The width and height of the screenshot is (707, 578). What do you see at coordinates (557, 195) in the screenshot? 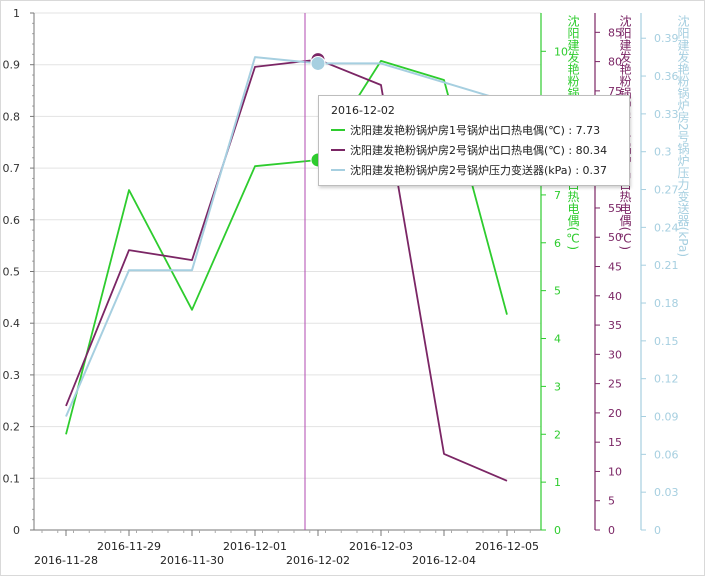
I see `right-tick-label: 7` at bounding box center [557, 195].